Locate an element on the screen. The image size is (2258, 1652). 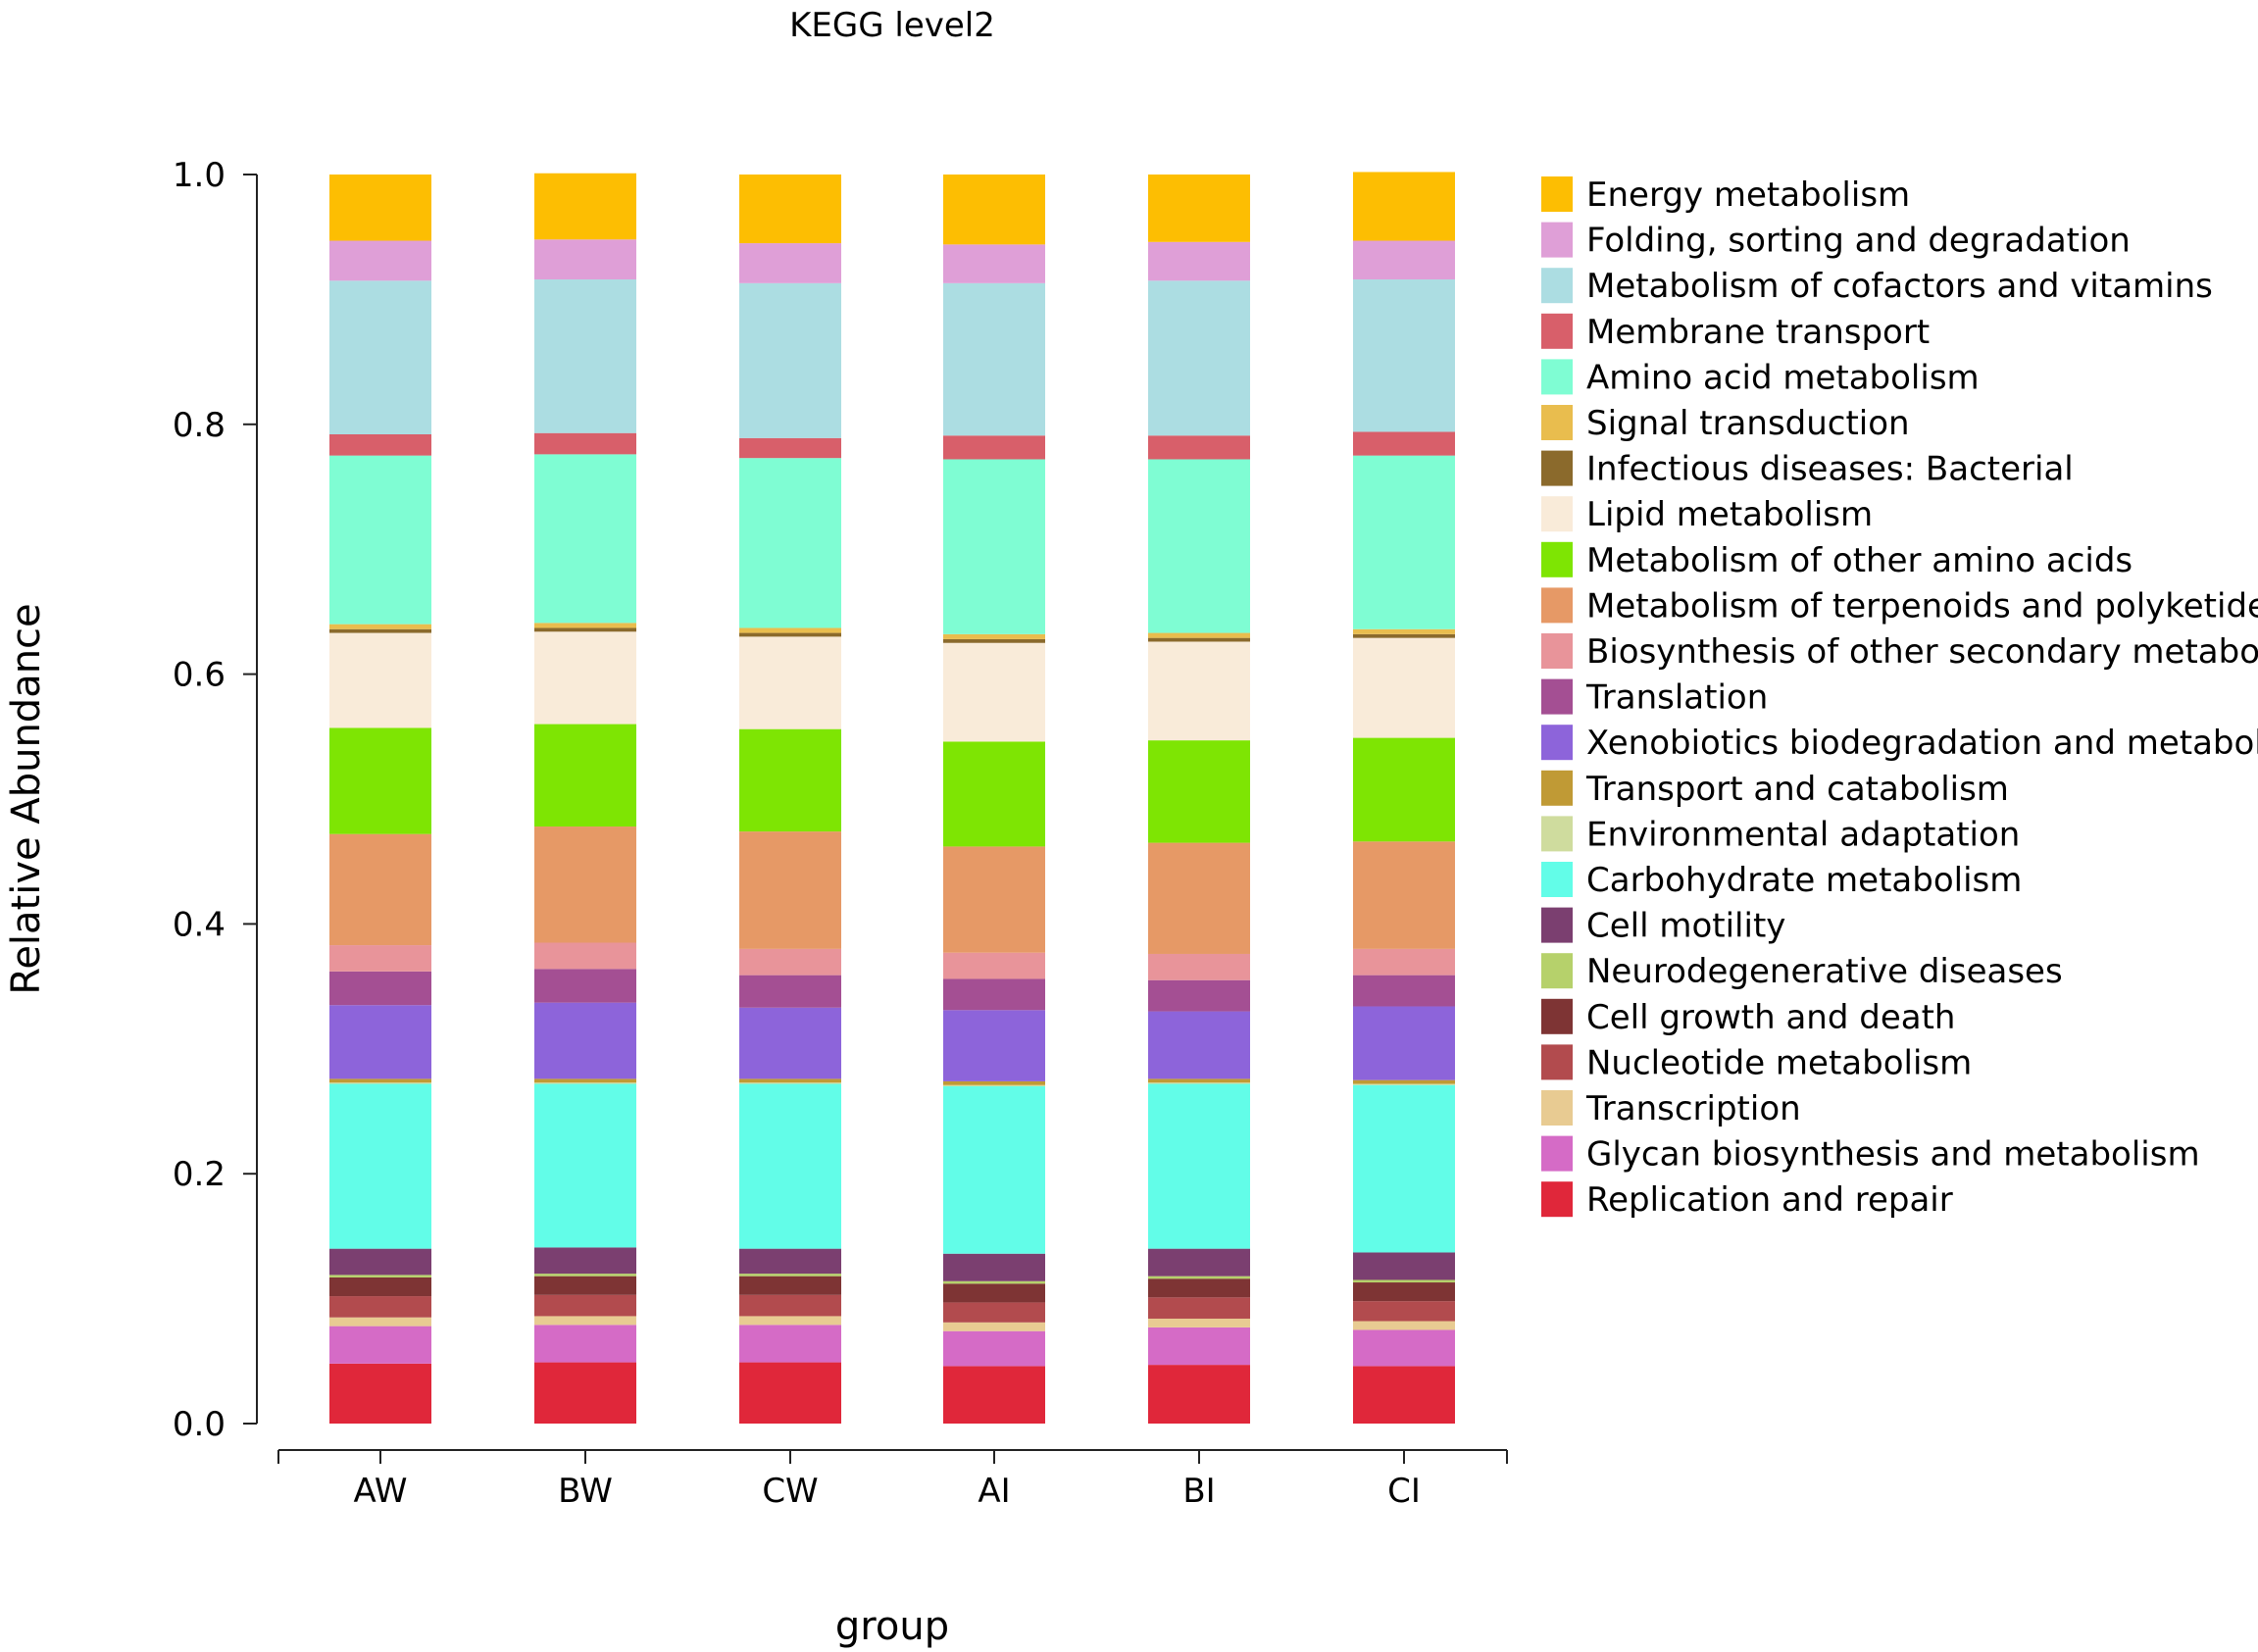
legend-item: Folding, sorting and degradation is located at coordinates (1836, 242).